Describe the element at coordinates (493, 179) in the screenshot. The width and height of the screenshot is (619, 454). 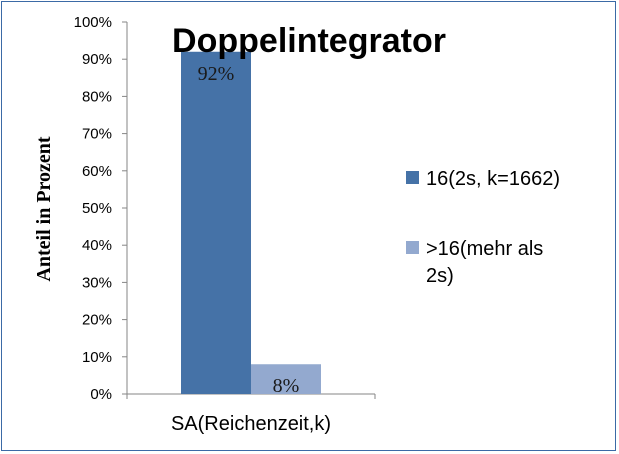
I see `legend-label-1: 16(2s, k=1662)` at that location.